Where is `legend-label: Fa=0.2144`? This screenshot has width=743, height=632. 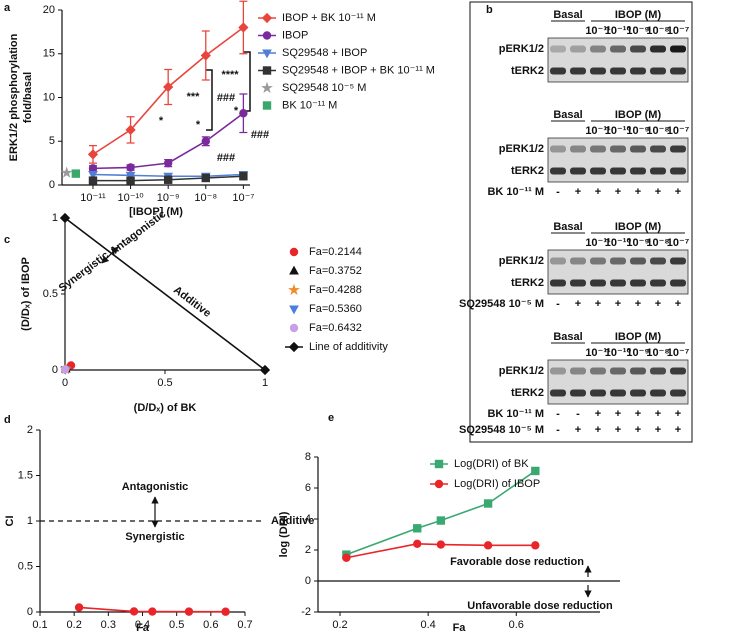
legend-label: Fa=0.2144 is located at coordinates (335, 252).